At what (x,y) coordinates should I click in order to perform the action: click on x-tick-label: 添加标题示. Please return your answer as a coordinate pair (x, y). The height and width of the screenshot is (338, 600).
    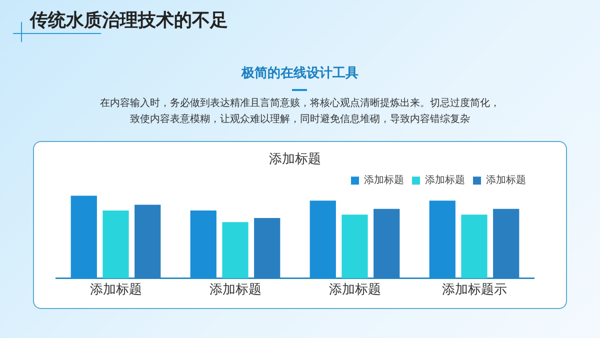
    Looking at the image, I should click on (474, 290).